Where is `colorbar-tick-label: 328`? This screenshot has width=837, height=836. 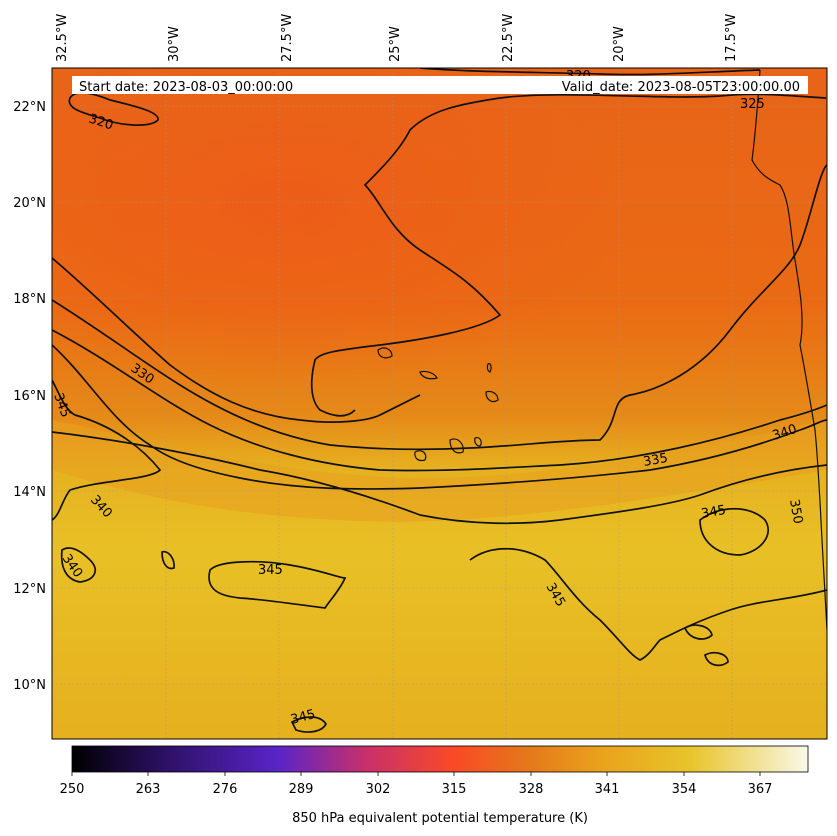
colorbar-tick-label: 328 is located at coordinates (531, 789).